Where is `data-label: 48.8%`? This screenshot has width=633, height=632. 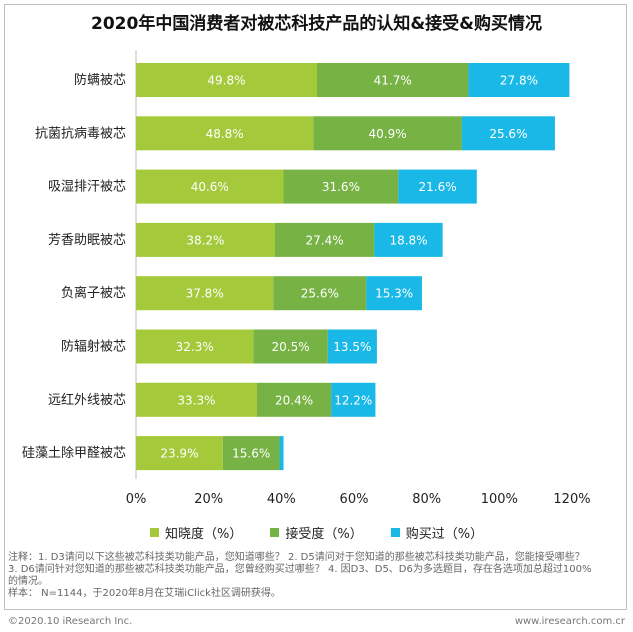
data-label: 48.8% is located at coordinates (225, 134).